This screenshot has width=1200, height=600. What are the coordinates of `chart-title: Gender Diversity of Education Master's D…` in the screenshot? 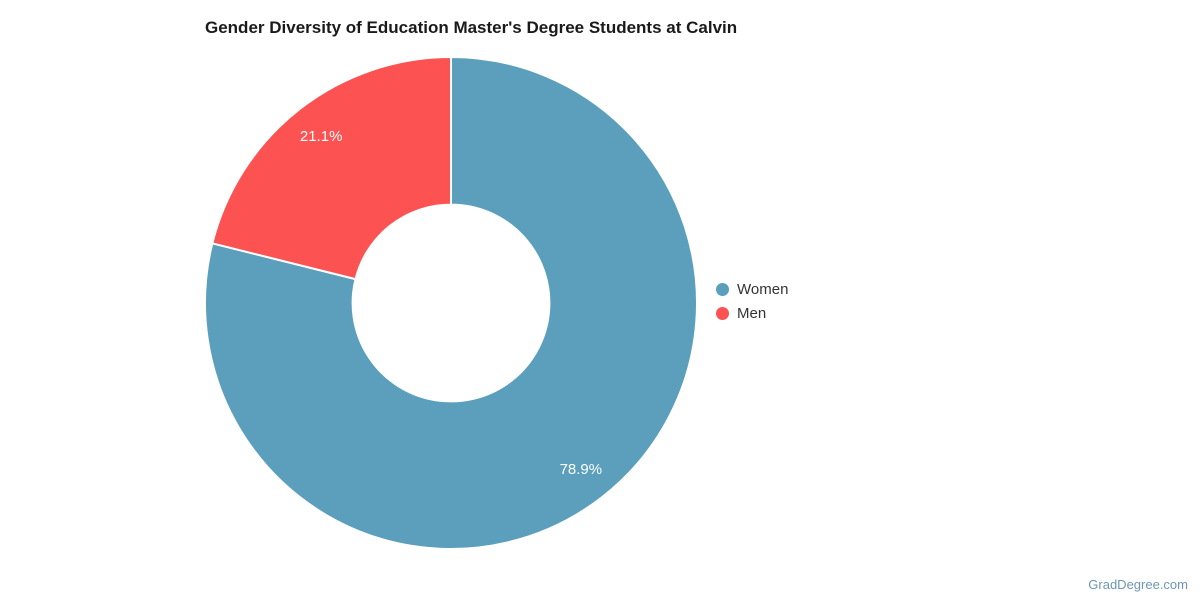 It's located at (471, 27).